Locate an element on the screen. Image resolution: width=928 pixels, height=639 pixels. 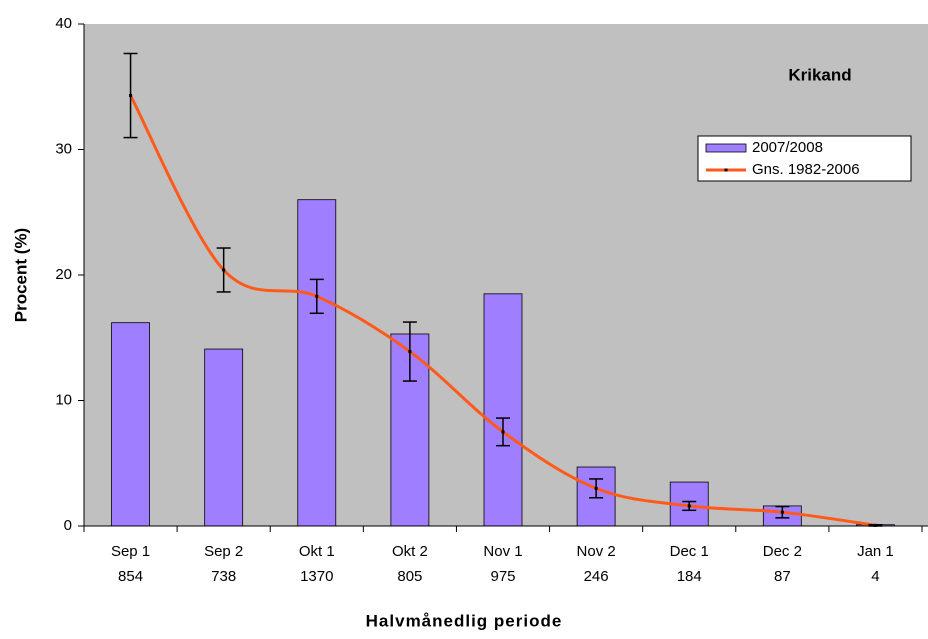
y-tick-label: 10 is located at coordinates (63, 399).